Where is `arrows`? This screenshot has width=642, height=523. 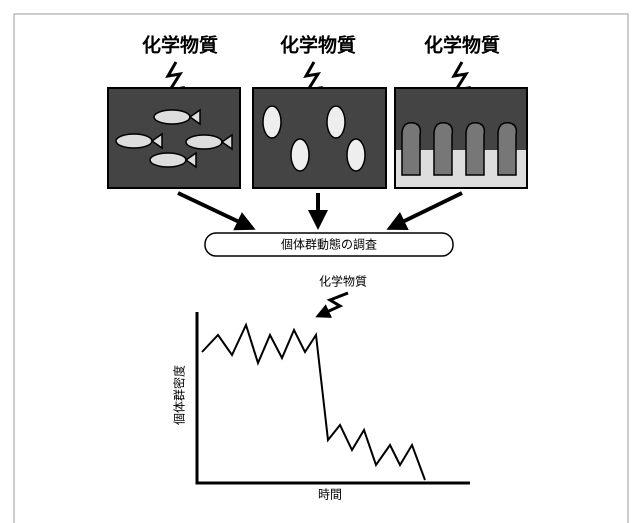
arrows is located at coordinates (320, 211).